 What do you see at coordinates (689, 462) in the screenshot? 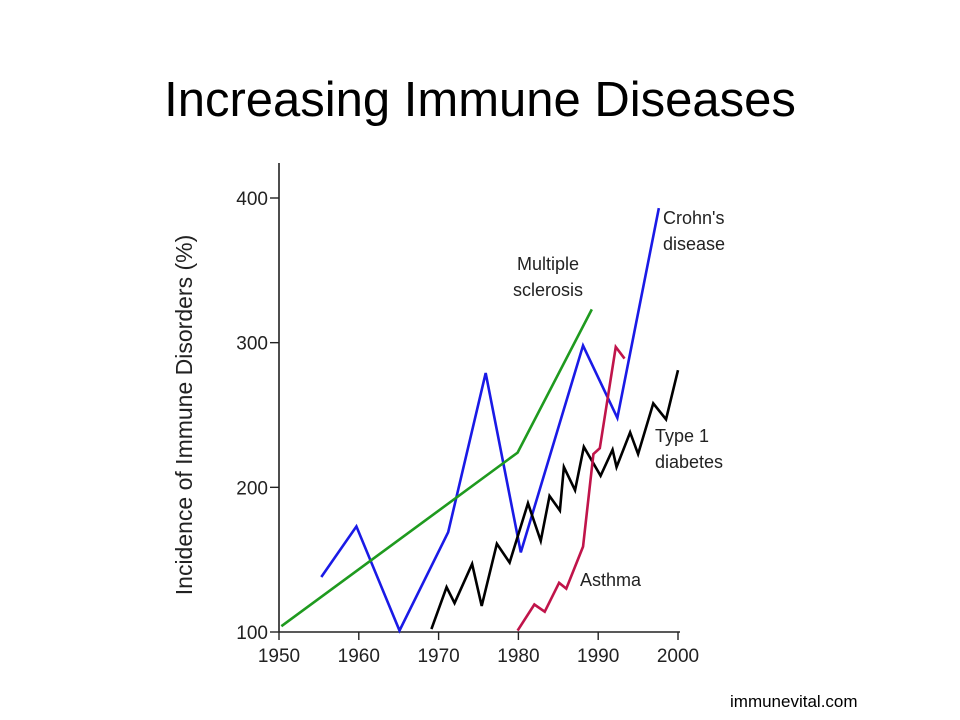
I see `series-label-type-1-diabetes: diabetes` at bounding box center [689, 462].